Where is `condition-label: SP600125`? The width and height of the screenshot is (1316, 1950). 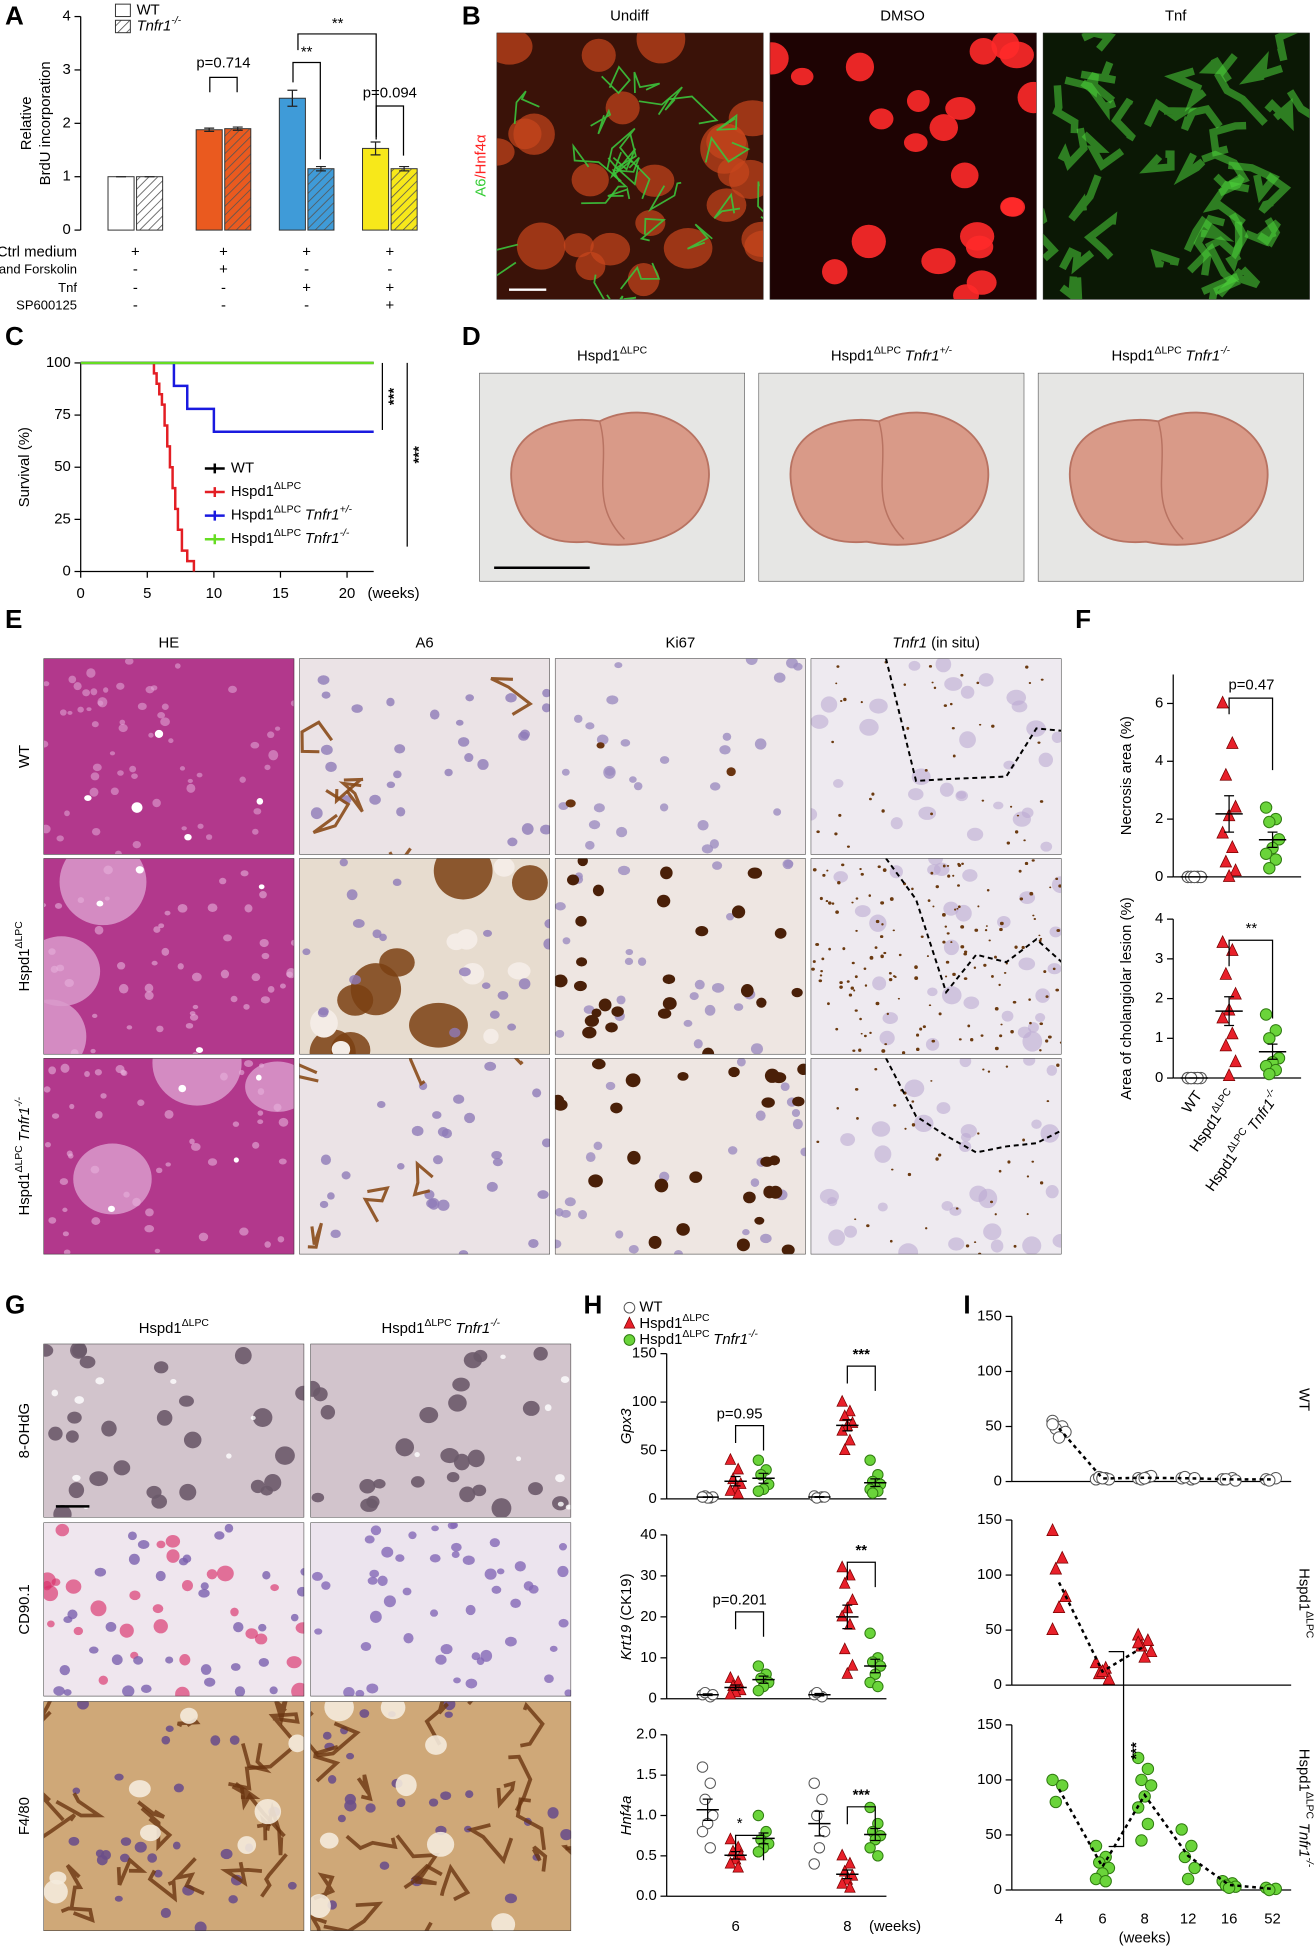 condition-label: SP600125 is located at coordinates (46, 304).